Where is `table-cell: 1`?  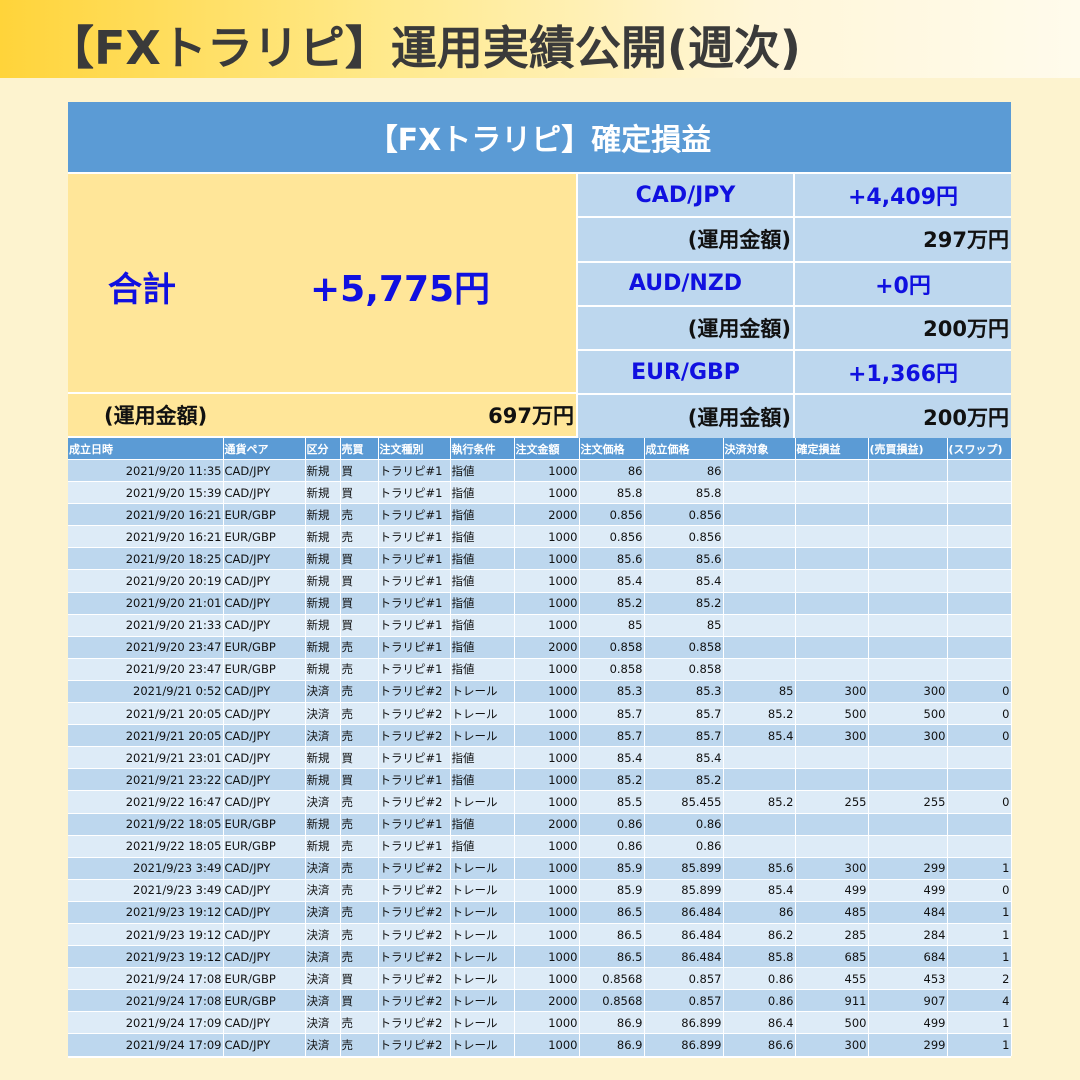
table-cell: 1 is located at coordinates (979, 868).